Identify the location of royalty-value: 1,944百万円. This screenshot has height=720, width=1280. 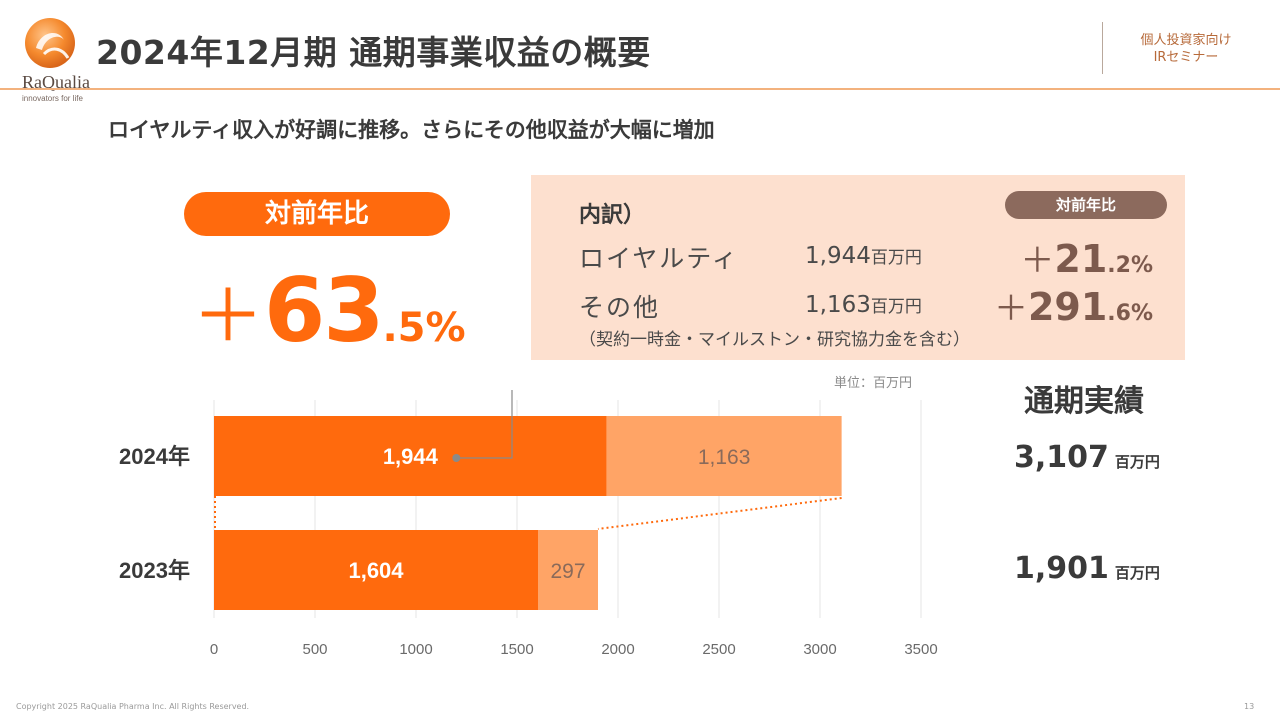
(863, 256).